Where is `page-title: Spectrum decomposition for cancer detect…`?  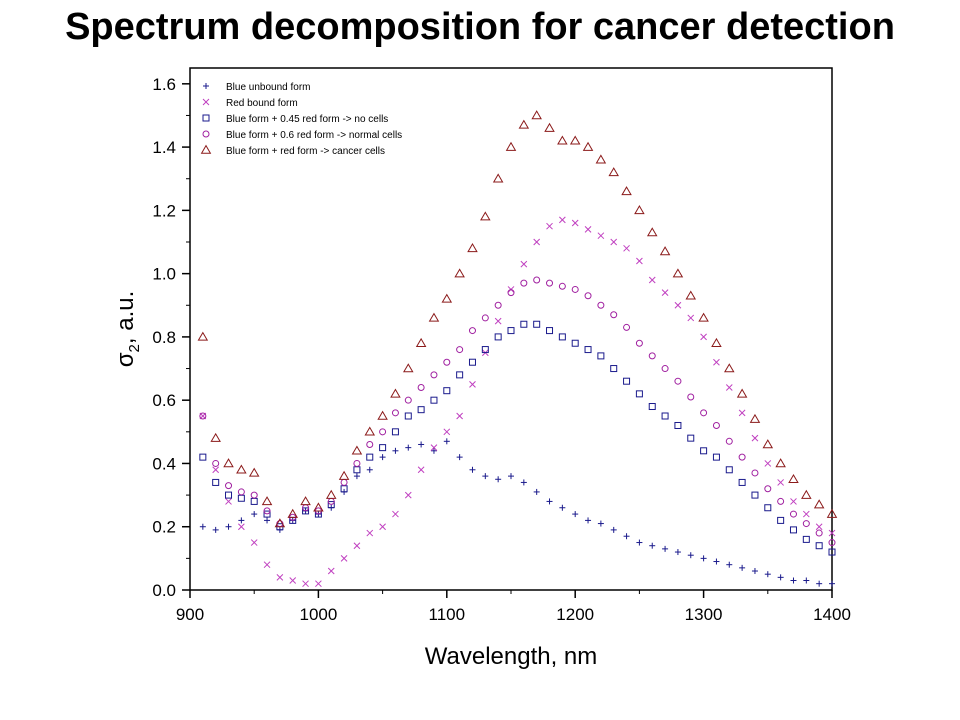 page-title: Spectrum decomposition for cancer detect… is located at coordinates (480, 27).